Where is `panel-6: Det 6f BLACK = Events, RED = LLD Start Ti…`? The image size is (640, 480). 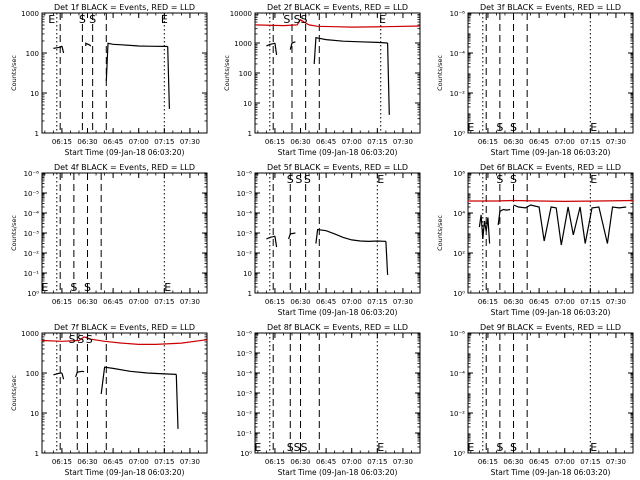 panel-6: Det 6f BLACK = Events, RED = LLD Start Ti… is located at coordinates (535, 240).